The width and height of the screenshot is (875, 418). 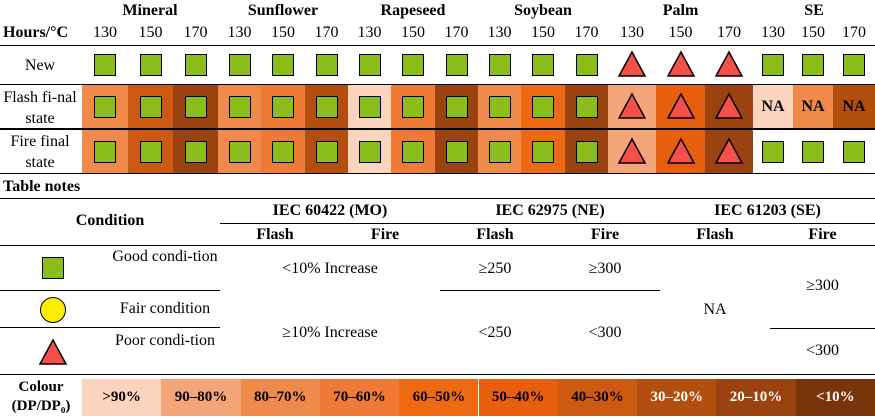 What do you see at coordinates (40, 108) in the screenshot?
I see `row-label-flash: Flash fi-nal state` at bounding box center [40, 108].